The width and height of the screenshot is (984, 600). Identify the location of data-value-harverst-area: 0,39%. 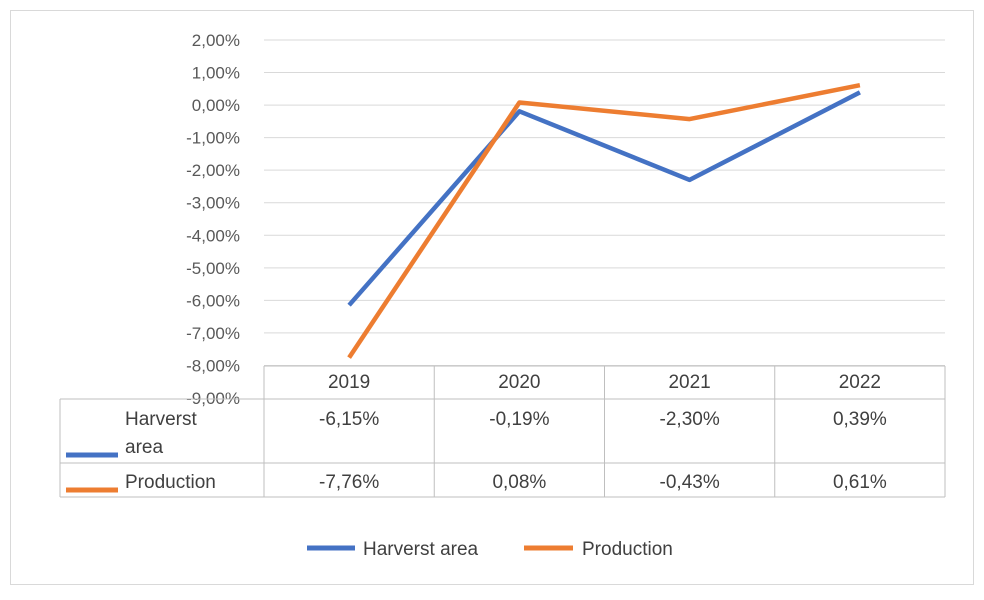
(860, 419).